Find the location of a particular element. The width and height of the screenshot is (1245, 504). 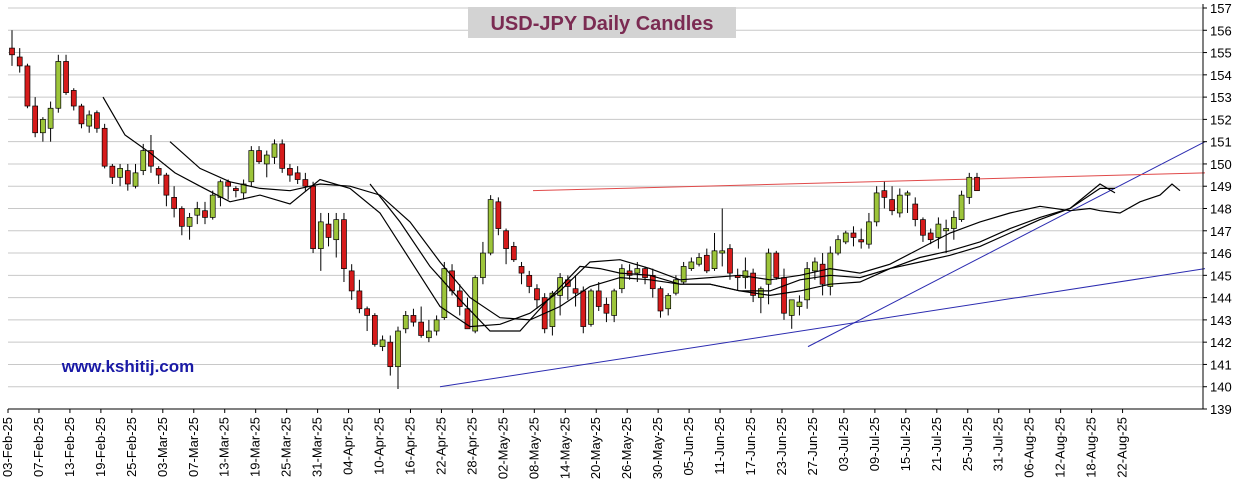

x-tick-label: 19-Mar-25 is located at coordinates (255, 447).